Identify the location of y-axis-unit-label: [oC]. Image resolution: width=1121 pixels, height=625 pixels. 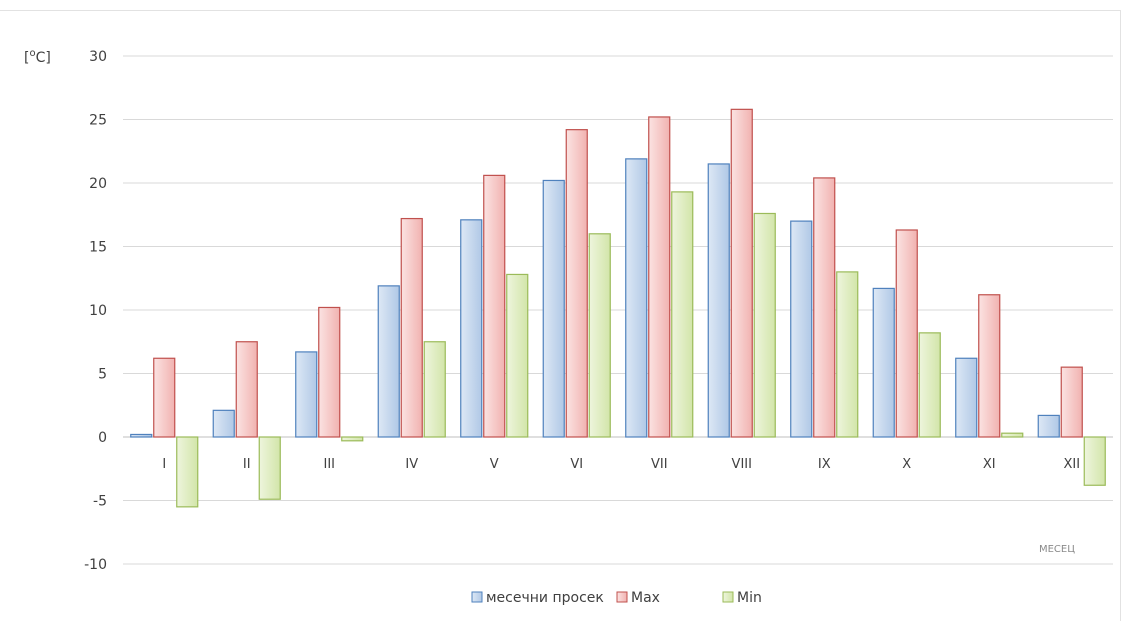
(37, 57).